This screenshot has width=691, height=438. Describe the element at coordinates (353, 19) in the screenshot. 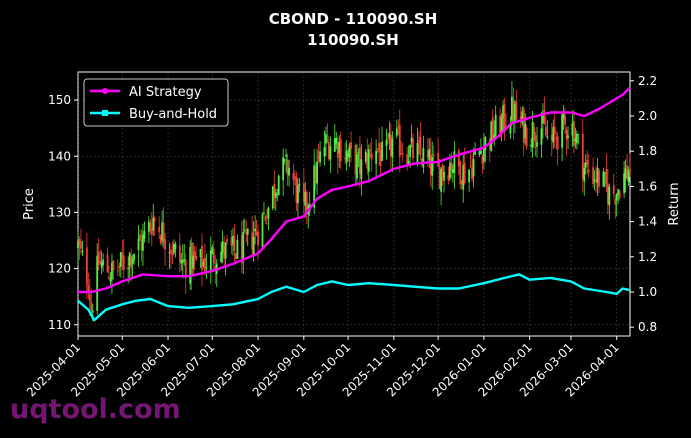

I see `chart-title: CBOND - 110090.SH` at that location.